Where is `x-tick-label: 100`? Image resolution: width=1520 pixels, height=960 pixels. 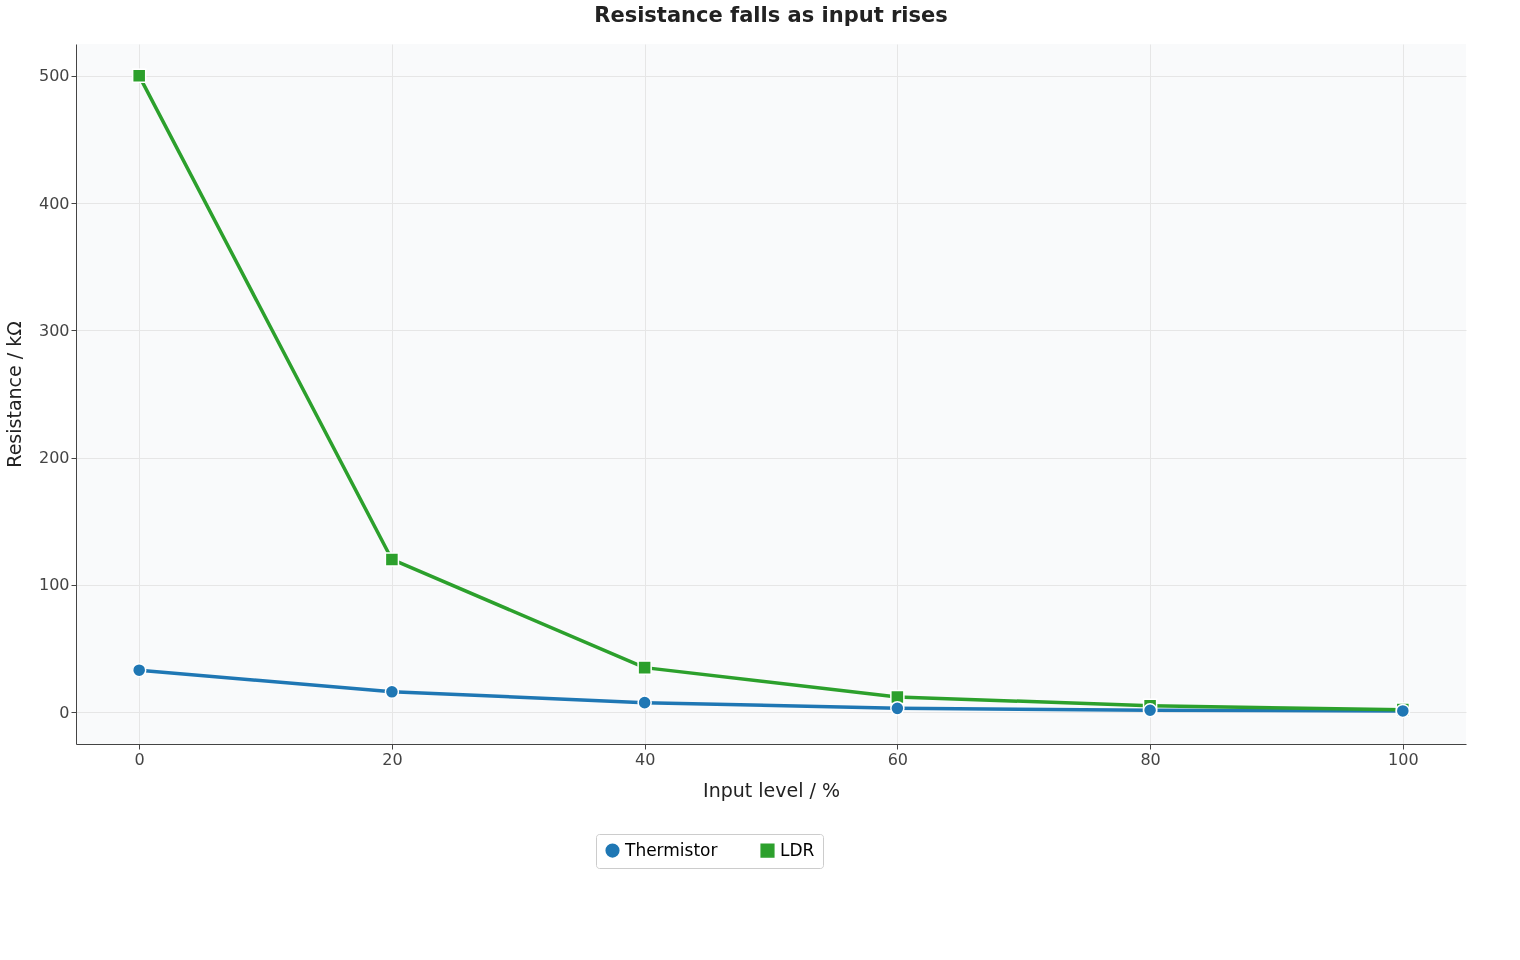
x-tick-label: 100 is located at coordinates (1403, 759).